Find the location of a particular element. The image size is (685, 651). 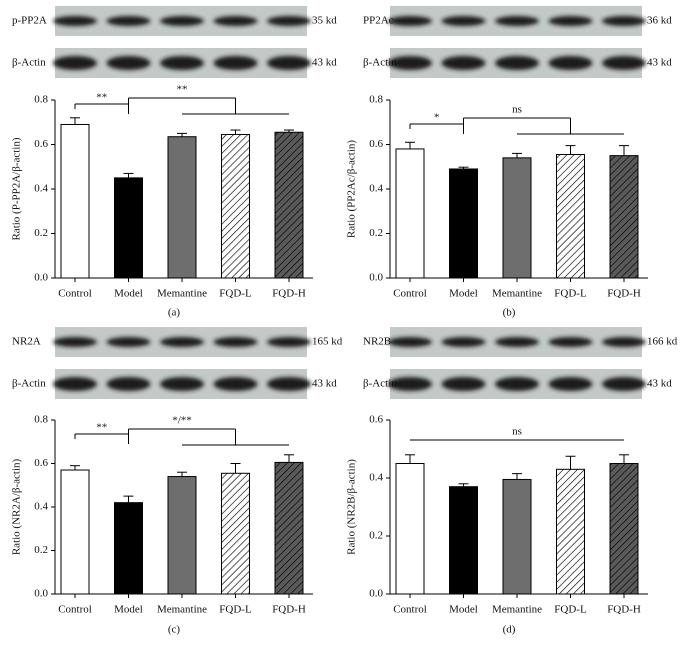

significance: */** is located at coordinates (182, 421).